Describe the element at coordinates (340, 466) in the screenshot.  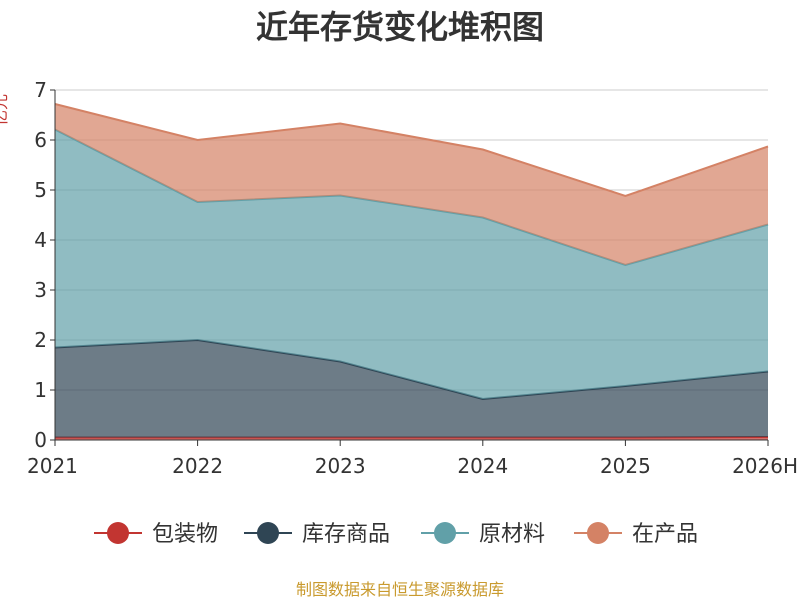
I see `x-tick-label: 2023` at that location.